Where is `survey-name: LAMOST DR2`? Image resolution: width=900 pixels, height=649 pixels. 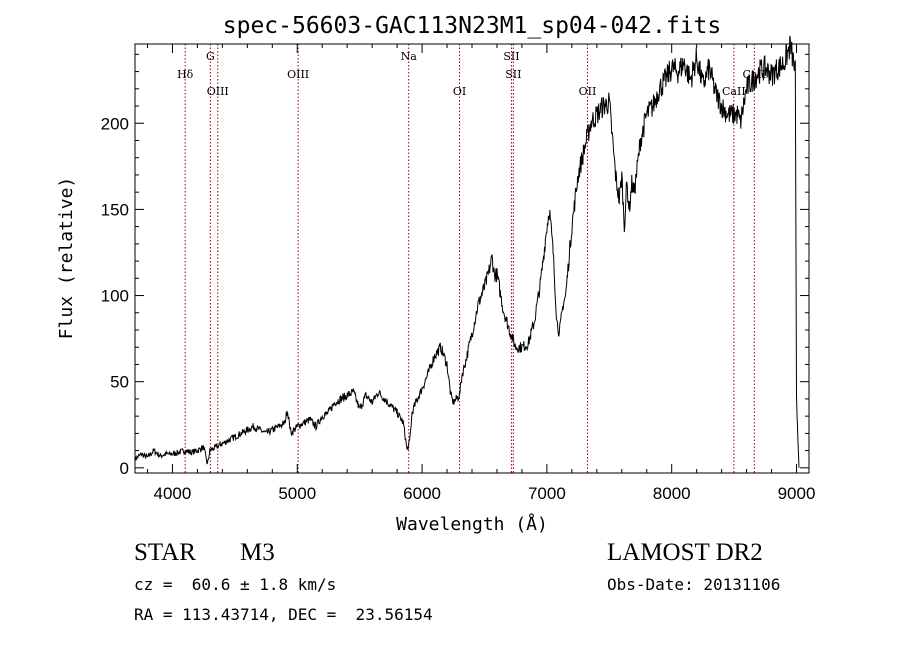
survey-name: LAMOST DR2 is located at coordinates (685, 552).